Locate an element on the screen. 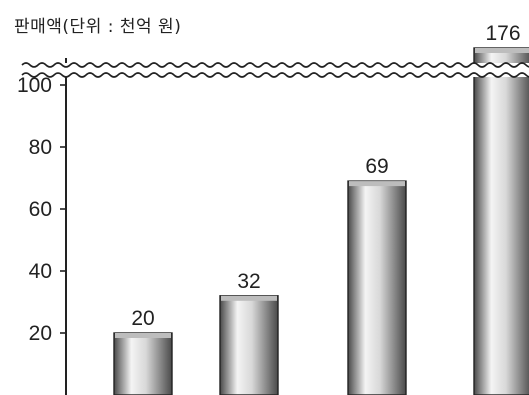 Image resolution: width=529 pixels, height=395 pixels. y-tick-label: 40 is located at coordinates (40, 271).